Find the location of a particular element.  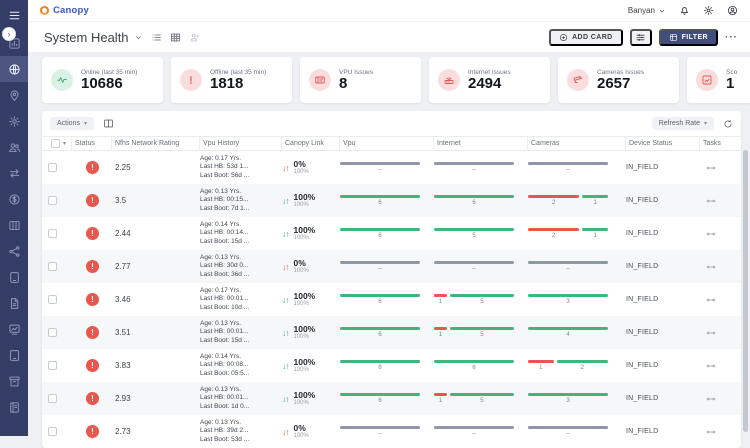

add-card-button: ADD CARD is located at coordinates (586, 37).